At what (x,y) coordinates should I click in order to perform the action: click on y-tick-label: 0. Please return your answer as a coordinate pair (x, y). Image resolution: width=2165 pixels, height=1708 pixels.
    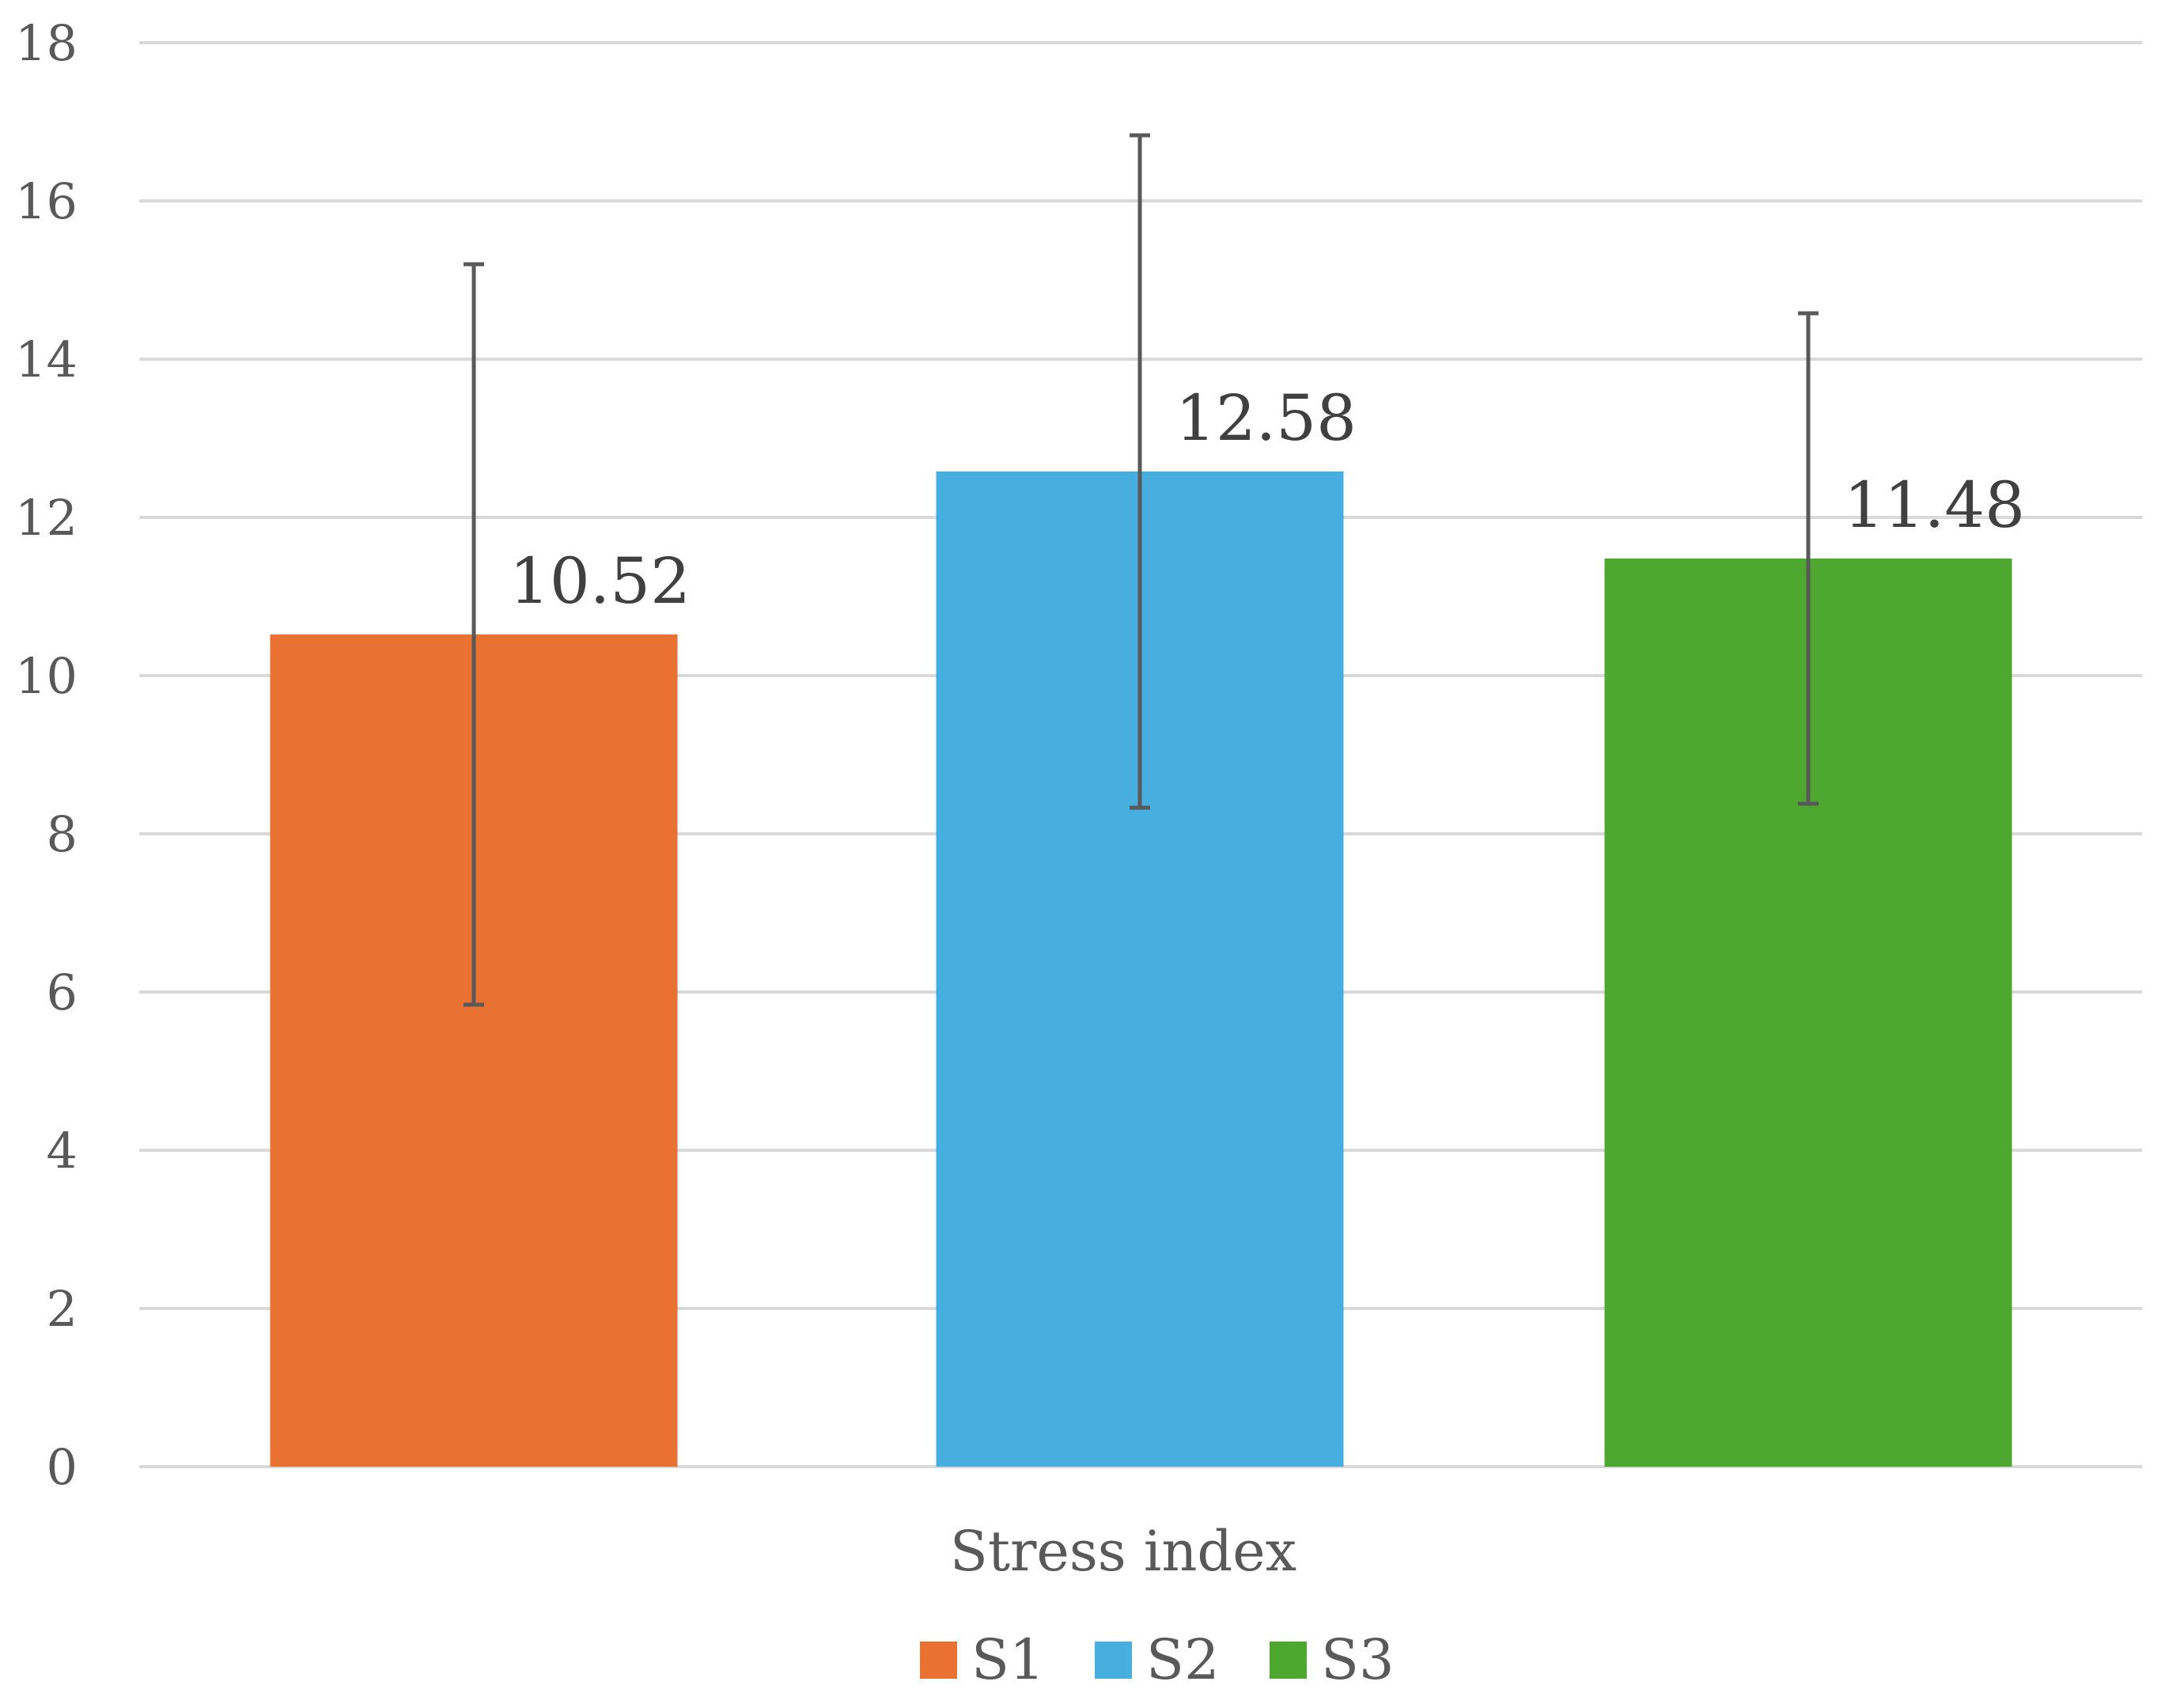
    Looking at the image, I should click on (62, 1467).